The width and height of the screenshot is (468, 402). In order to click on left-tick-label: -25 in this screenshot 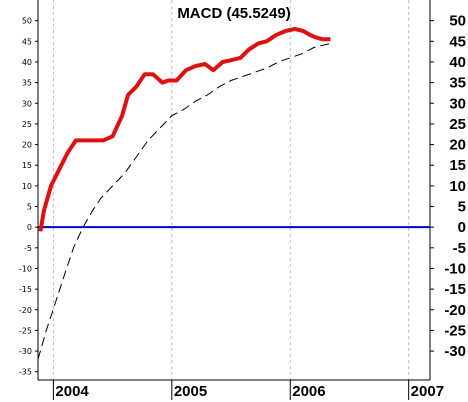, I will do `click(25, 330)`.